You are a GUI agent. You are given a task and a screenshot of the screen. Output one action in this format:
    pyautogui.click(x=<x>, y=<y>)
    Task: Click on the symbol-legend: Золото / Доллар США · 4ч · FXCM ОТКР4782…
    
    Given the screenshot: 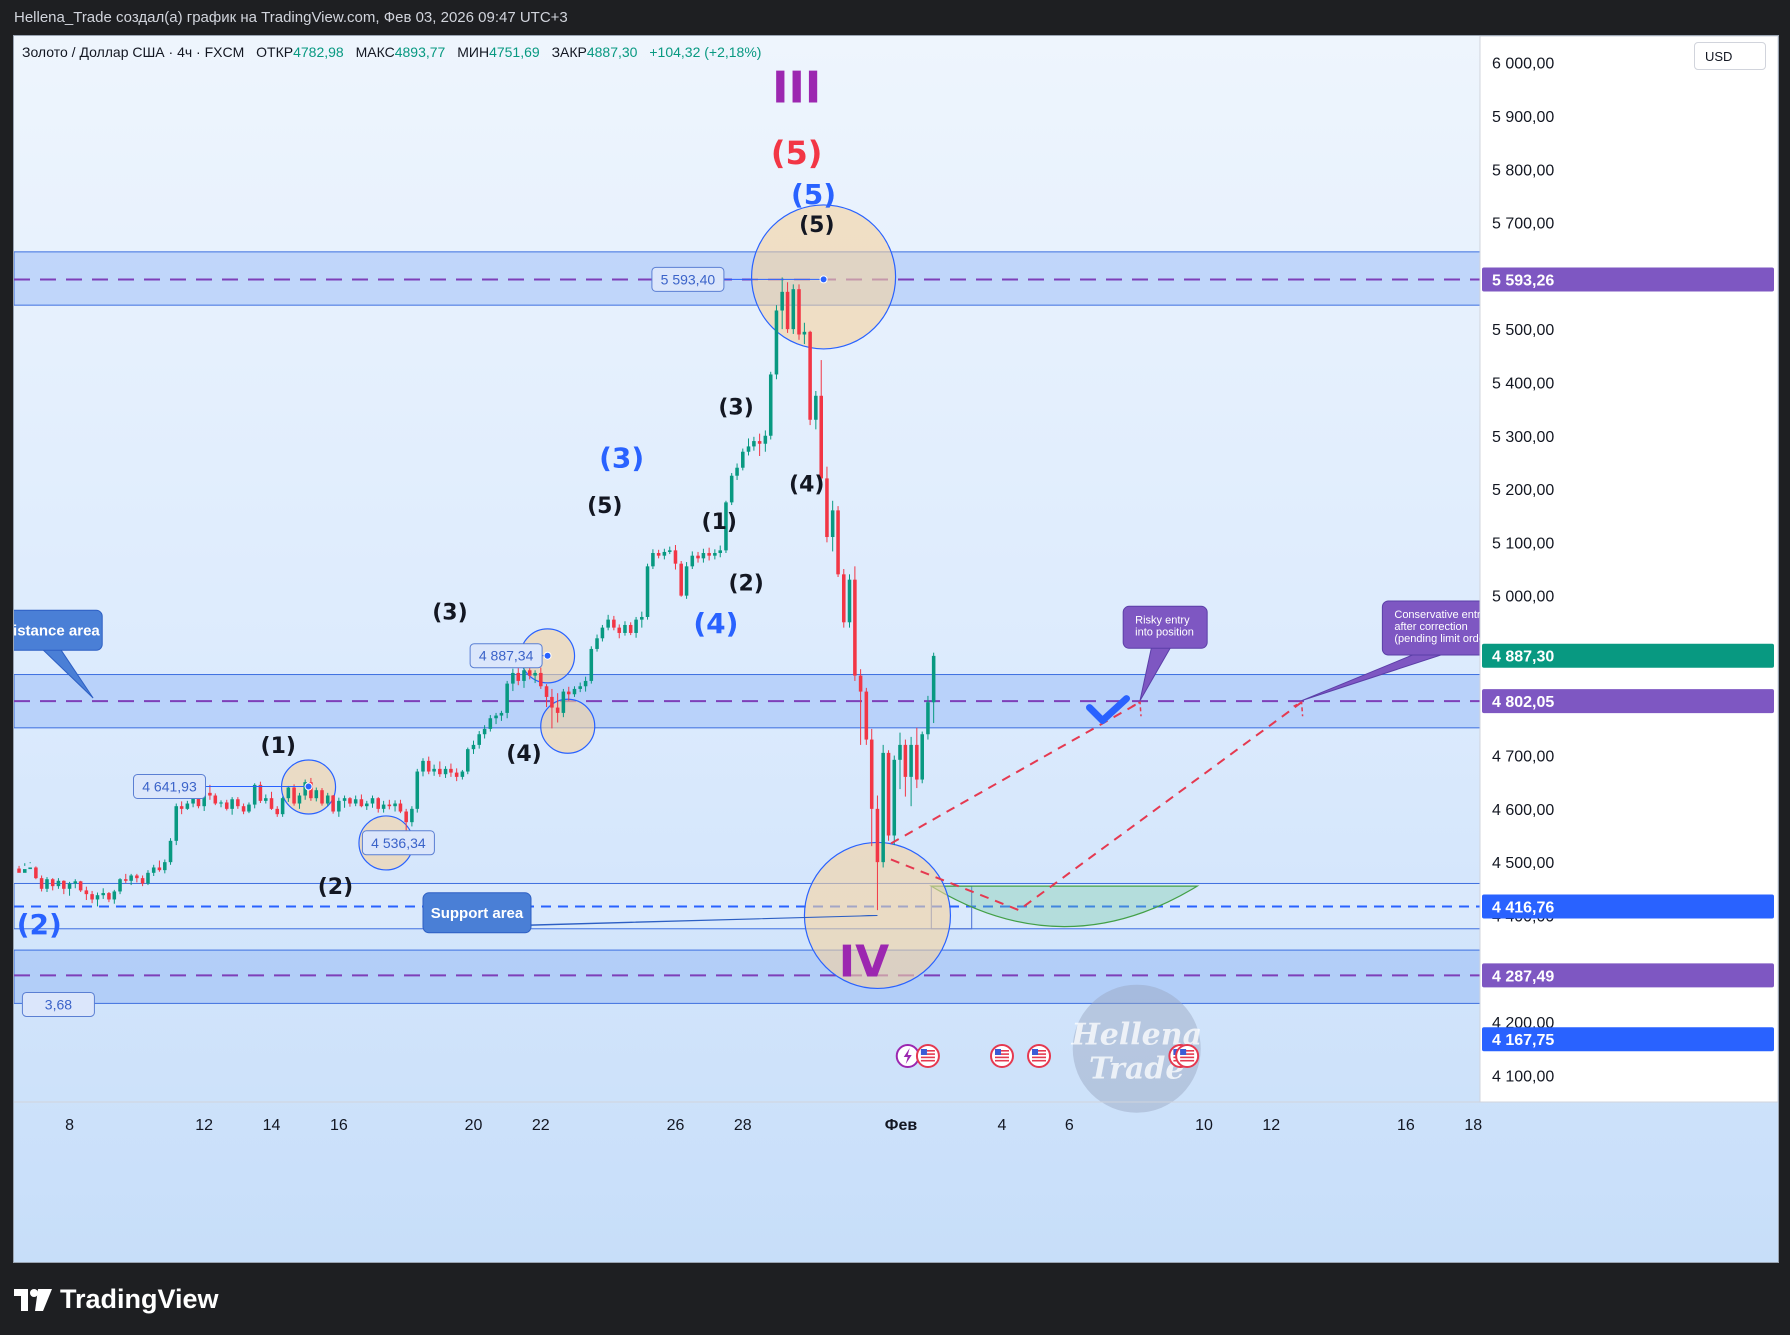 What is the action you would take?
    pyautogui.click(x=391, y=52)
    